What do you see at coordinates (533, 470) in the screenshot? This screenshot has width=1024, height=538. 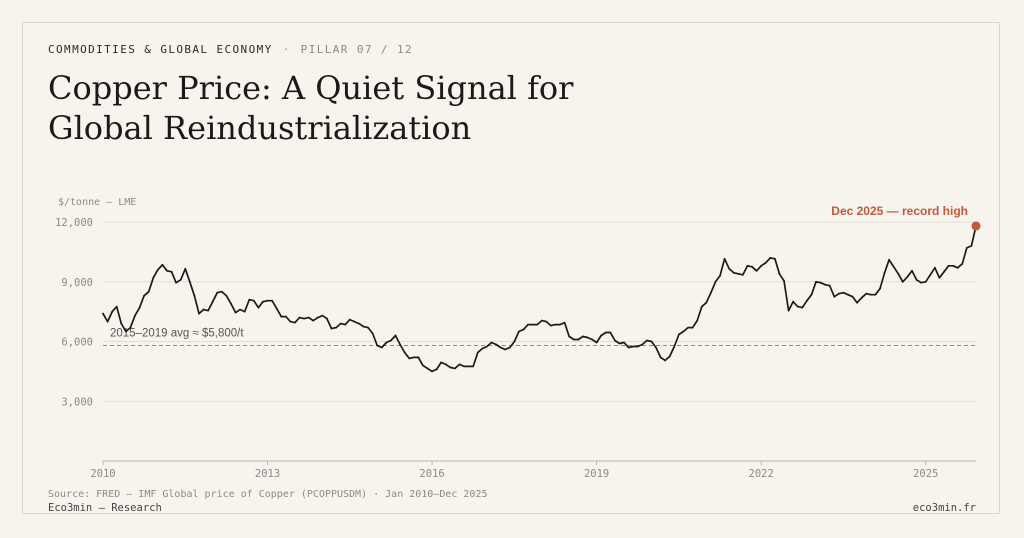 I see `axis-layer: 2010 2013 2016 2019 2022 2025` at bounding box center [533, 470].